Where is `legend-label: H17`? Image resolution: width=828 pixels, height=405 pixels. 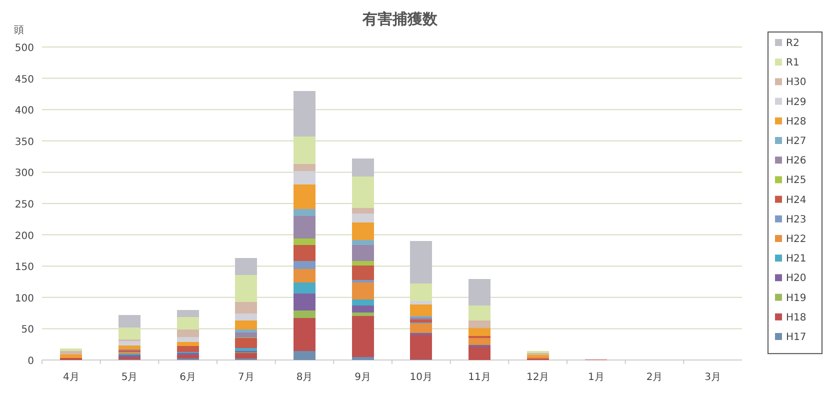 legend-label: H17 is located at coordinates (796, 337).